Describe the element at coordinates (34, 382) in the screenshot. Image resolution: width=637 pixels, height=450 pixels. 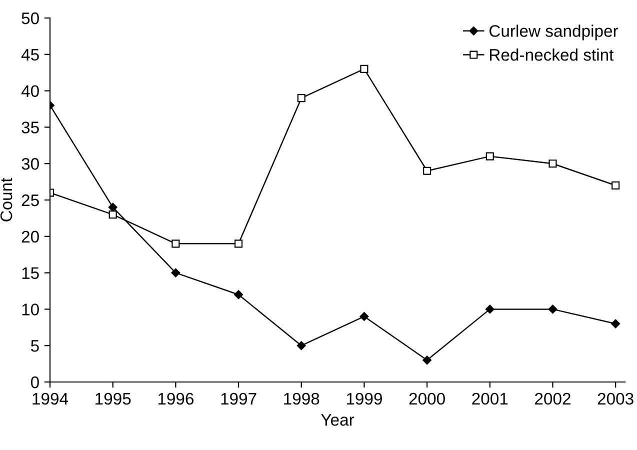
I see `y-tick-label: 0` at that location.